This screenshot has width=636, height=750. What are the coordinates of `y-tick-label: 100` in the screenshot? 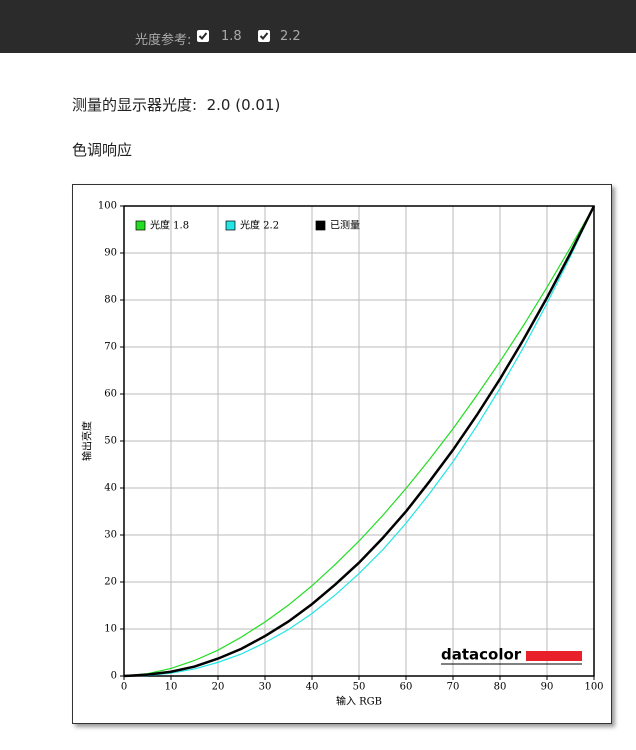 It's located at (107, 206).